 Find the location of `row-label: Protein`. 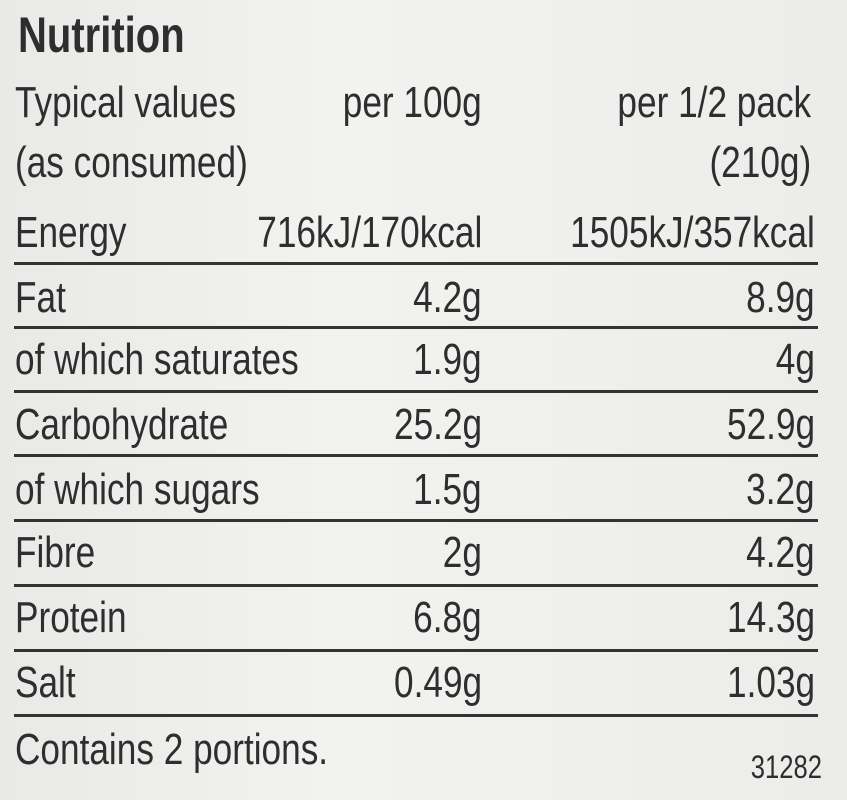

row-label: Protein is located at coordinates (71, 617).